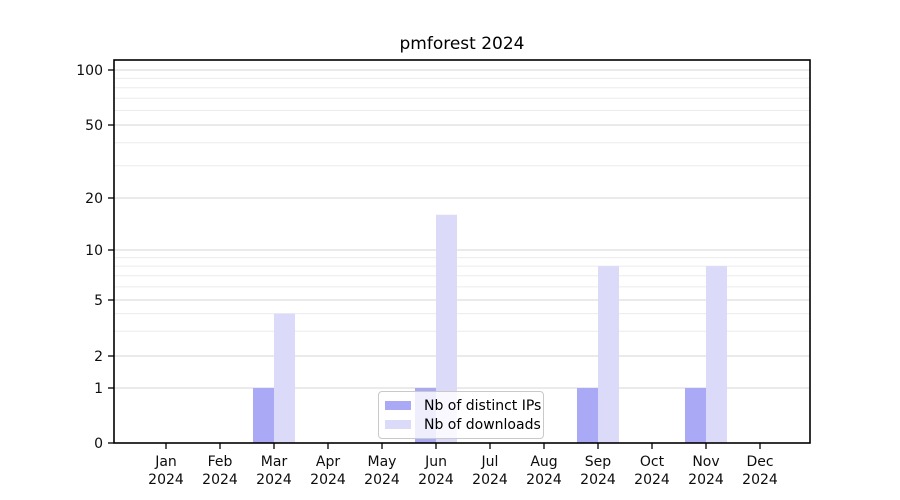 Image resolution: width=900 pixels, height=500 pixels. What do you see at coordinates (490, 480) in the screenshot?
I see `x-tick-label-year-jul: 2024` at bounding box center [490, 480].